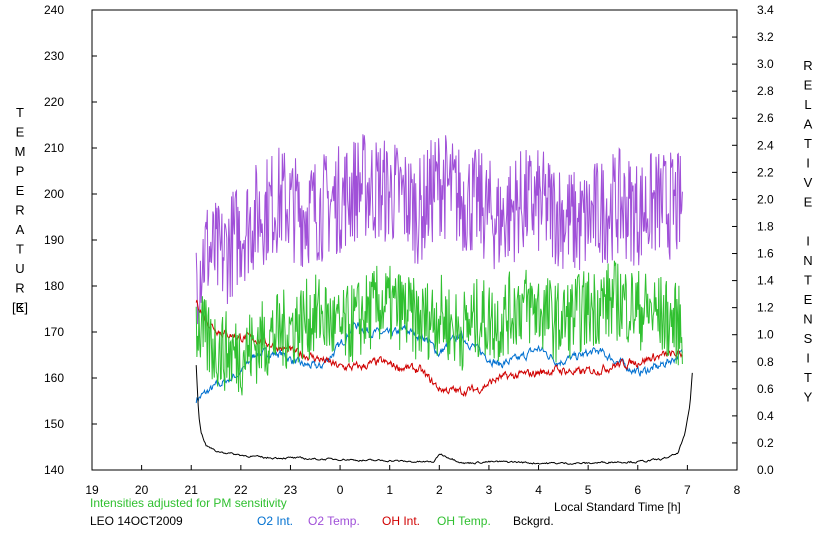 The height and width of the screenshot is (535, 828). What do you see at coordinates (54, 10) in the screenshot?
I see `y-left-tick-label: 240` at bounding box center [54, 10].